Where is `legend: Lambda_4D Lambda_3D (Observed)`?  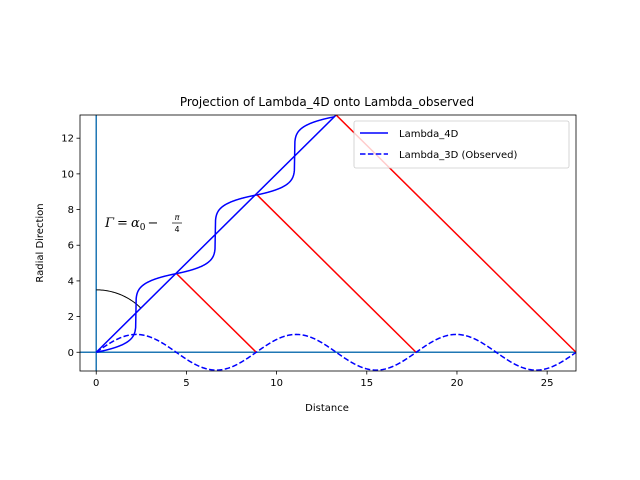
legend: Lambda_4D Lambda_3D (Observed) is located at coordinates (461, 144).